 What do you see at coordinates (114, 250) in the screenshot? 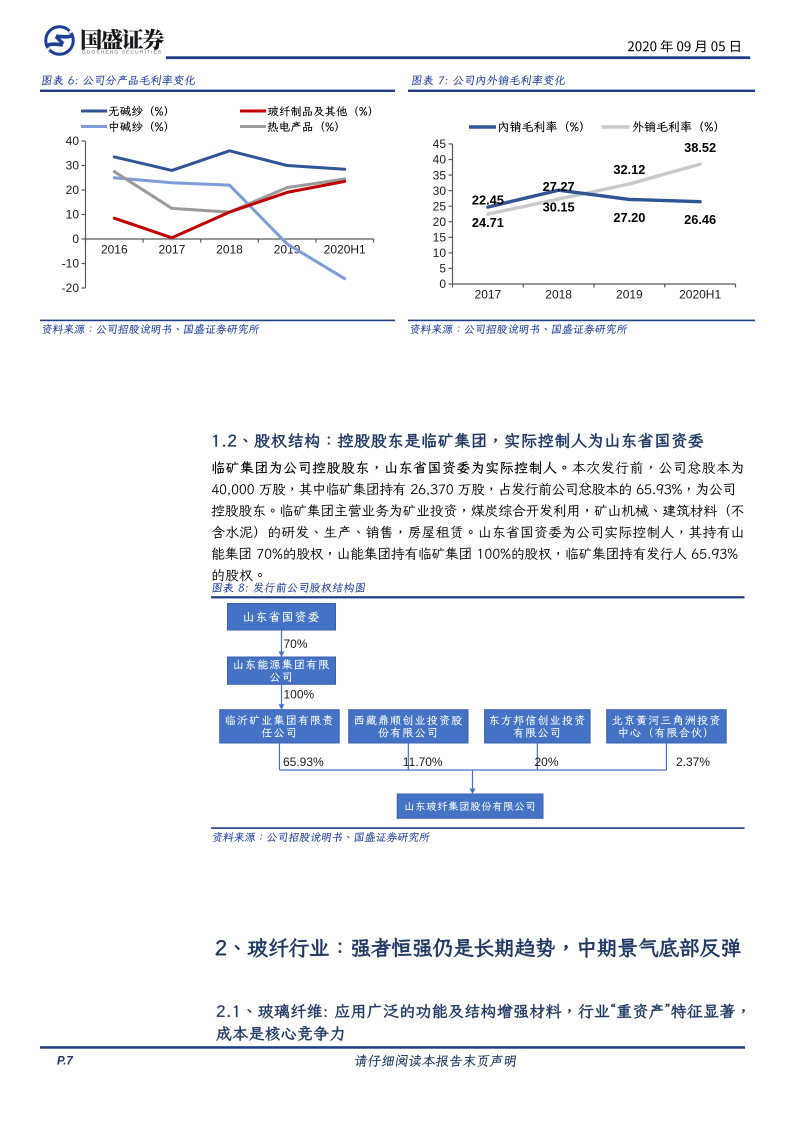
I see `svg-text: 2016` at bounding box center [114, 250].